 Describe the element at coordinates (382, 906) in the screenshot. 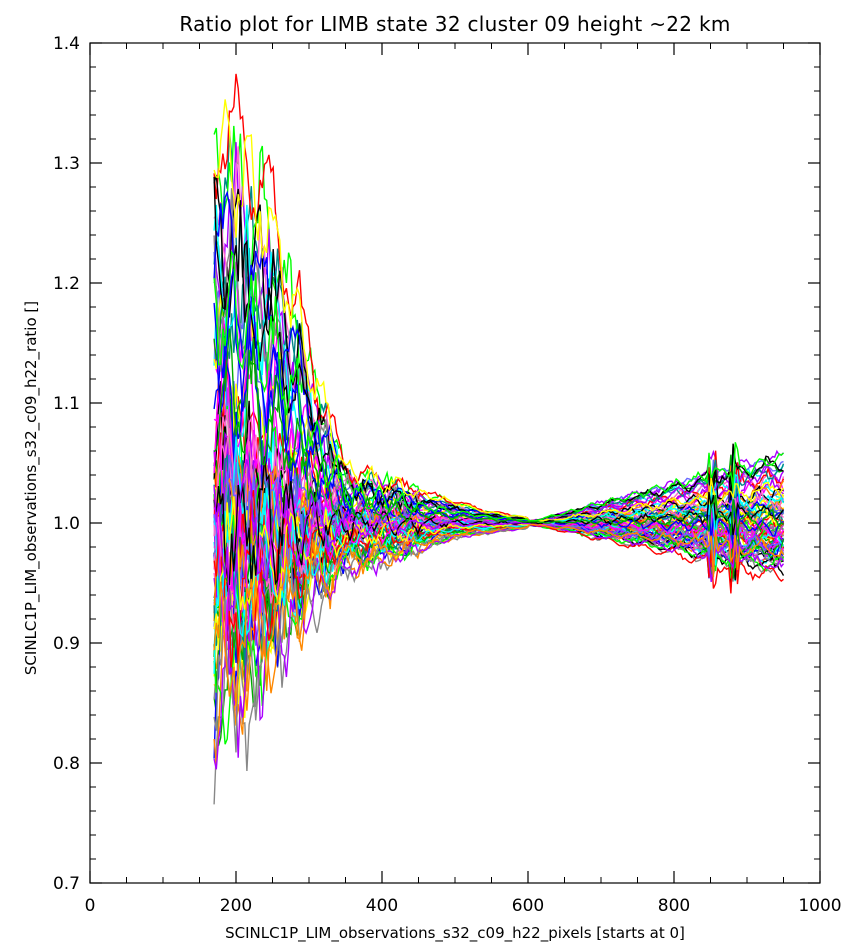

I see `x-tick-label: 400` at that location.